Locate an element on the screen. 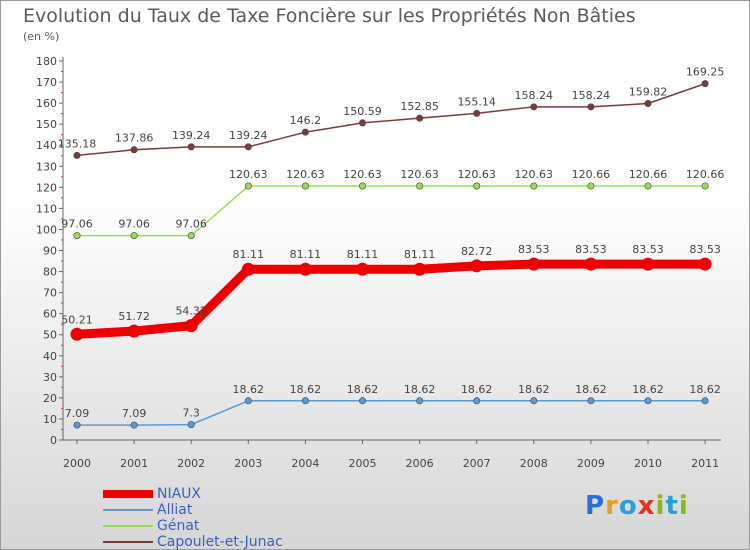  data-label: 169.25 is located at coordinates (705, 72).